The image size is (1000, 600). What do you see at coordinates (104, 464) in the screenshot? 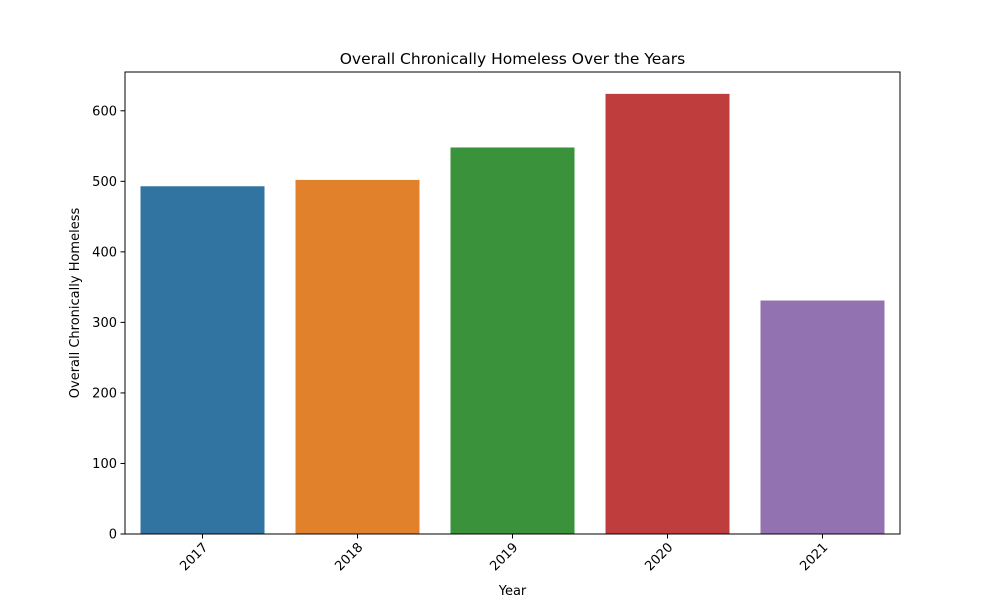
I see `y-tick-label: 100` at bounding box center [104, 464].